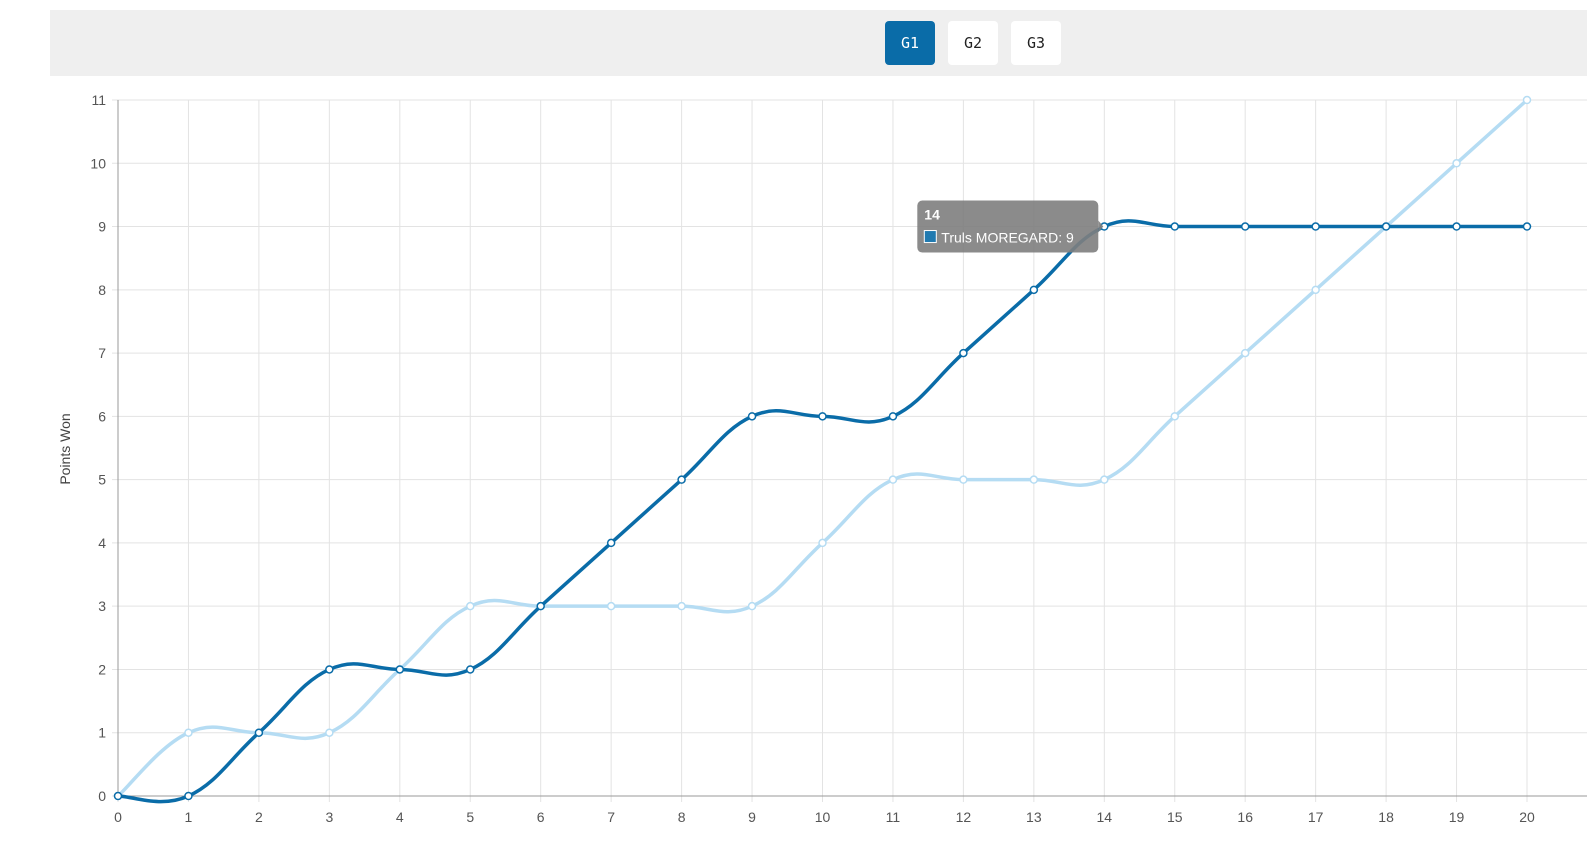  Describe the element at coordinates (98, 163) in the screenshot. I see `y-tick-label: 10` at that location.